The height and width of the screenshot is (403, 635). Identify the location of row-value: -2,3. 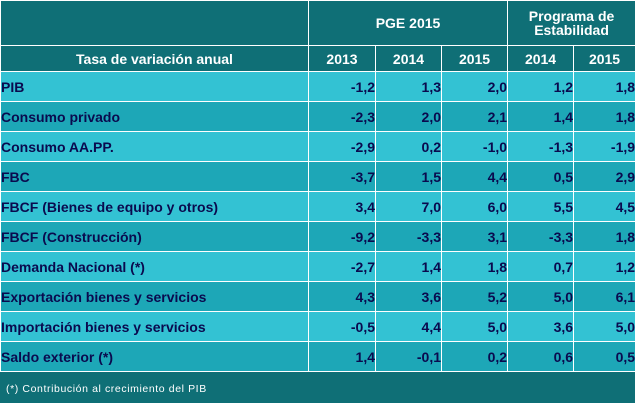
(342, 116).